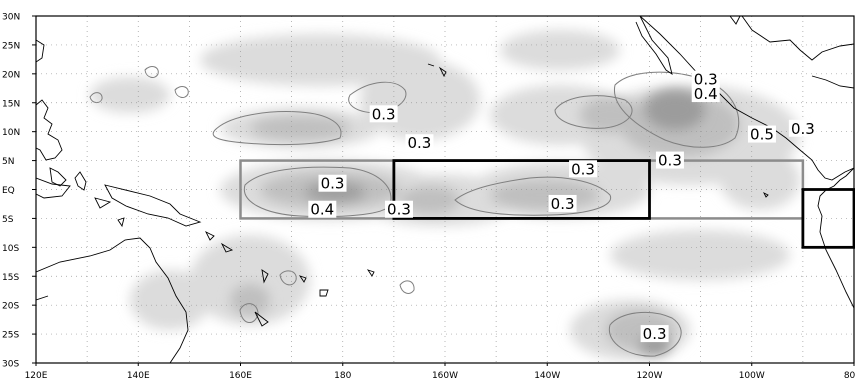  What do you see at coordinates (849, 376) in the screenshot?
I see `lon-tick-label: 80W` at bounding box center [849, 376].